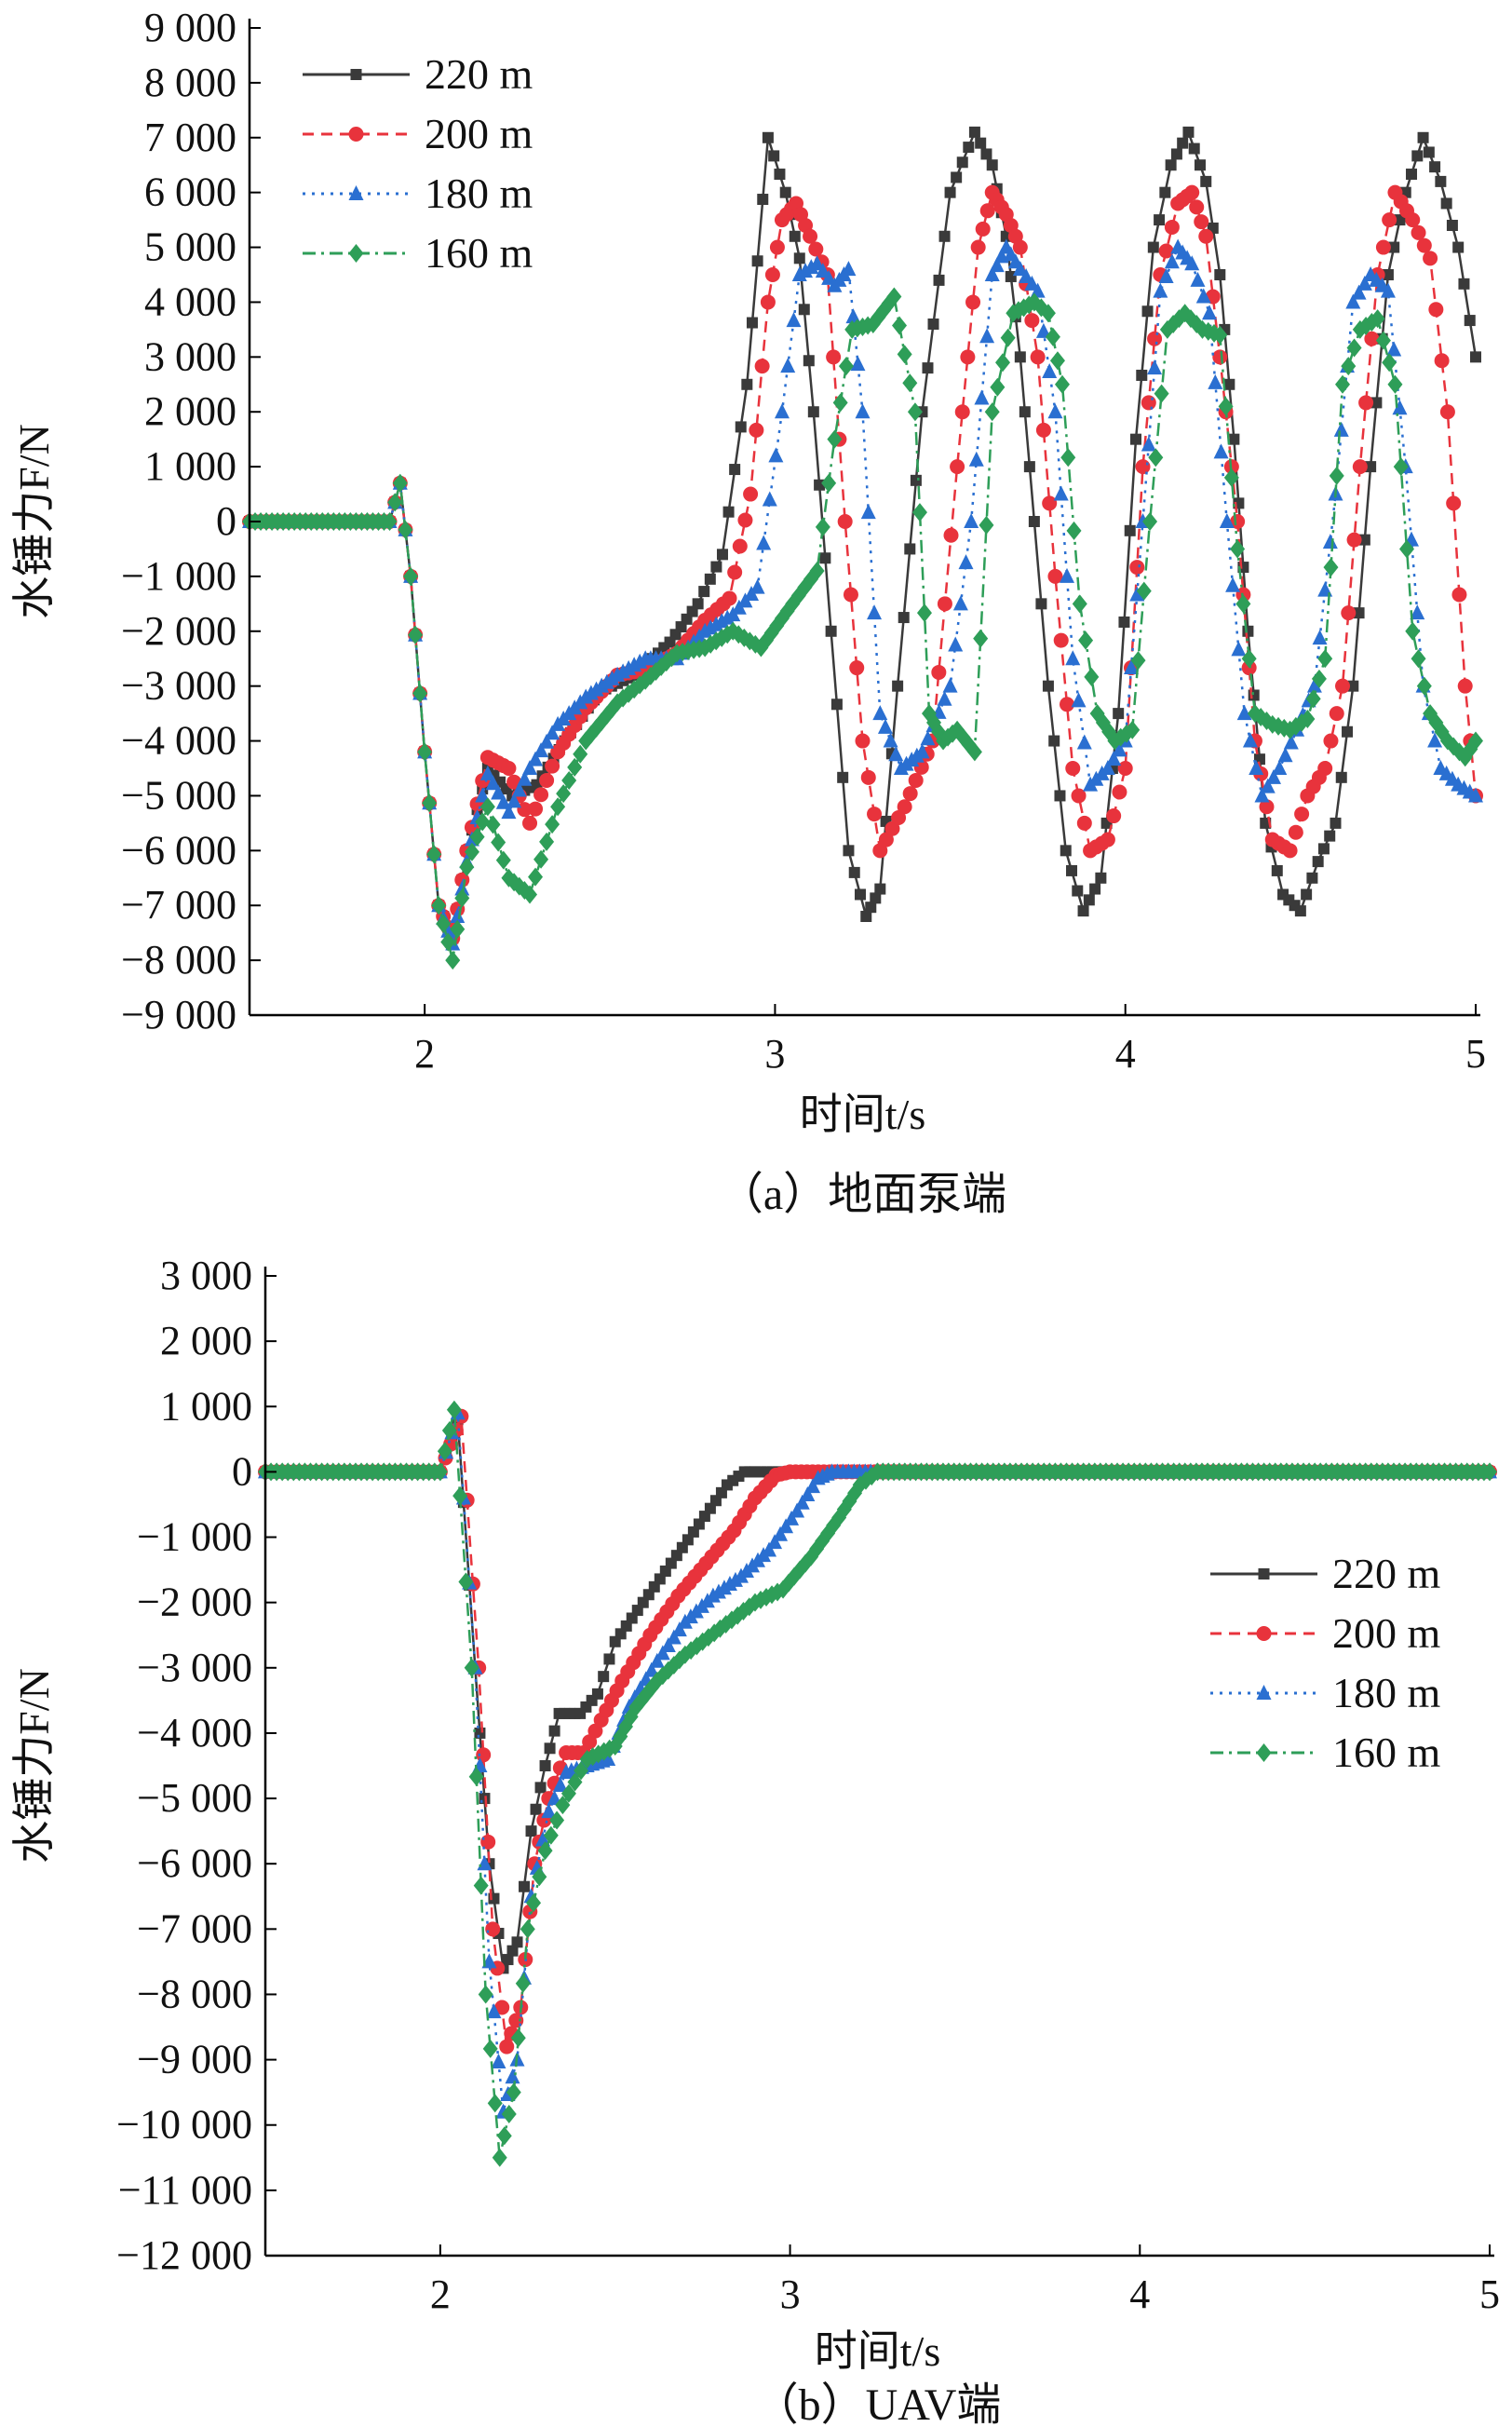  Describe the element at coordinates (194, 1863) in the screenshot. I see `y-tick-label: −6 000` at that location.